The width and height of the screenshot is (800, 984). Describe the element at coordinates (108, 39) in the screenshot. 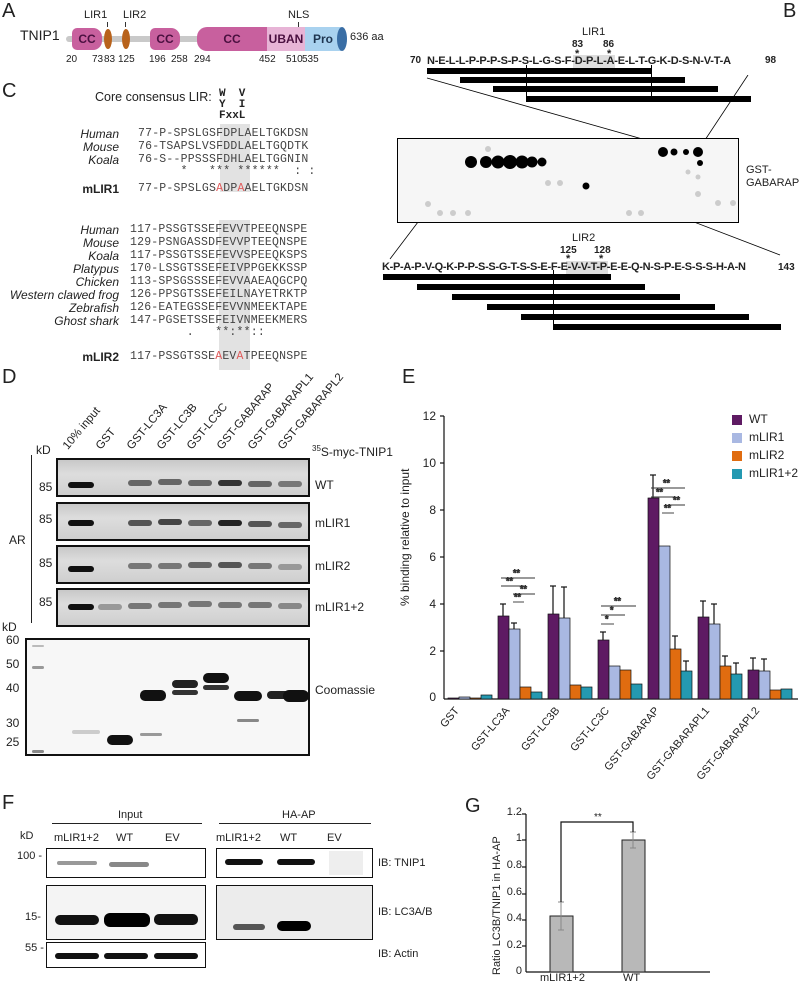

I see `lir1-domain` at that location.